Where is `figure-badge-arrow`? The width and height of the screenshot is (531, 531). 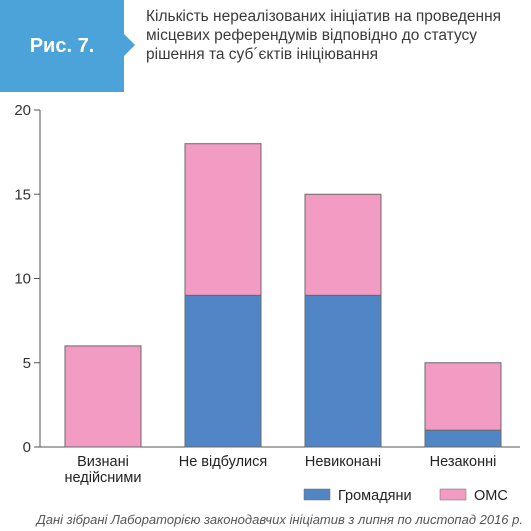 figure-badge-arrow is located at coordinates (129, 45).